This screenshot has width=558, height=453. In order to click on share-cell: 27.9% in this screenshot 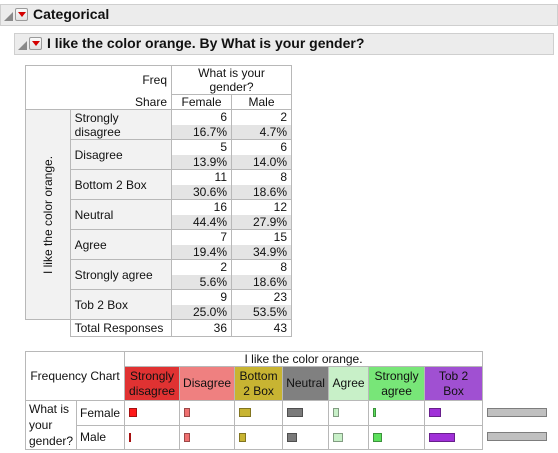, I will do `click(261, 222)`.